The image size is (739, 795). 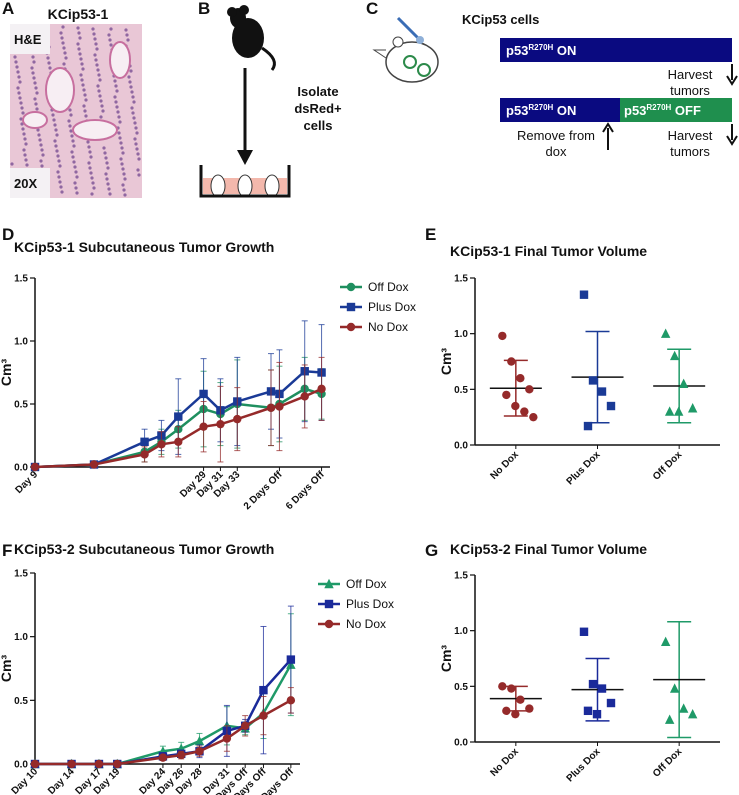 What do you see at coordinates (329, 583) in the screenshot?
I see `legend-marker` at bounding box center [329, 583].